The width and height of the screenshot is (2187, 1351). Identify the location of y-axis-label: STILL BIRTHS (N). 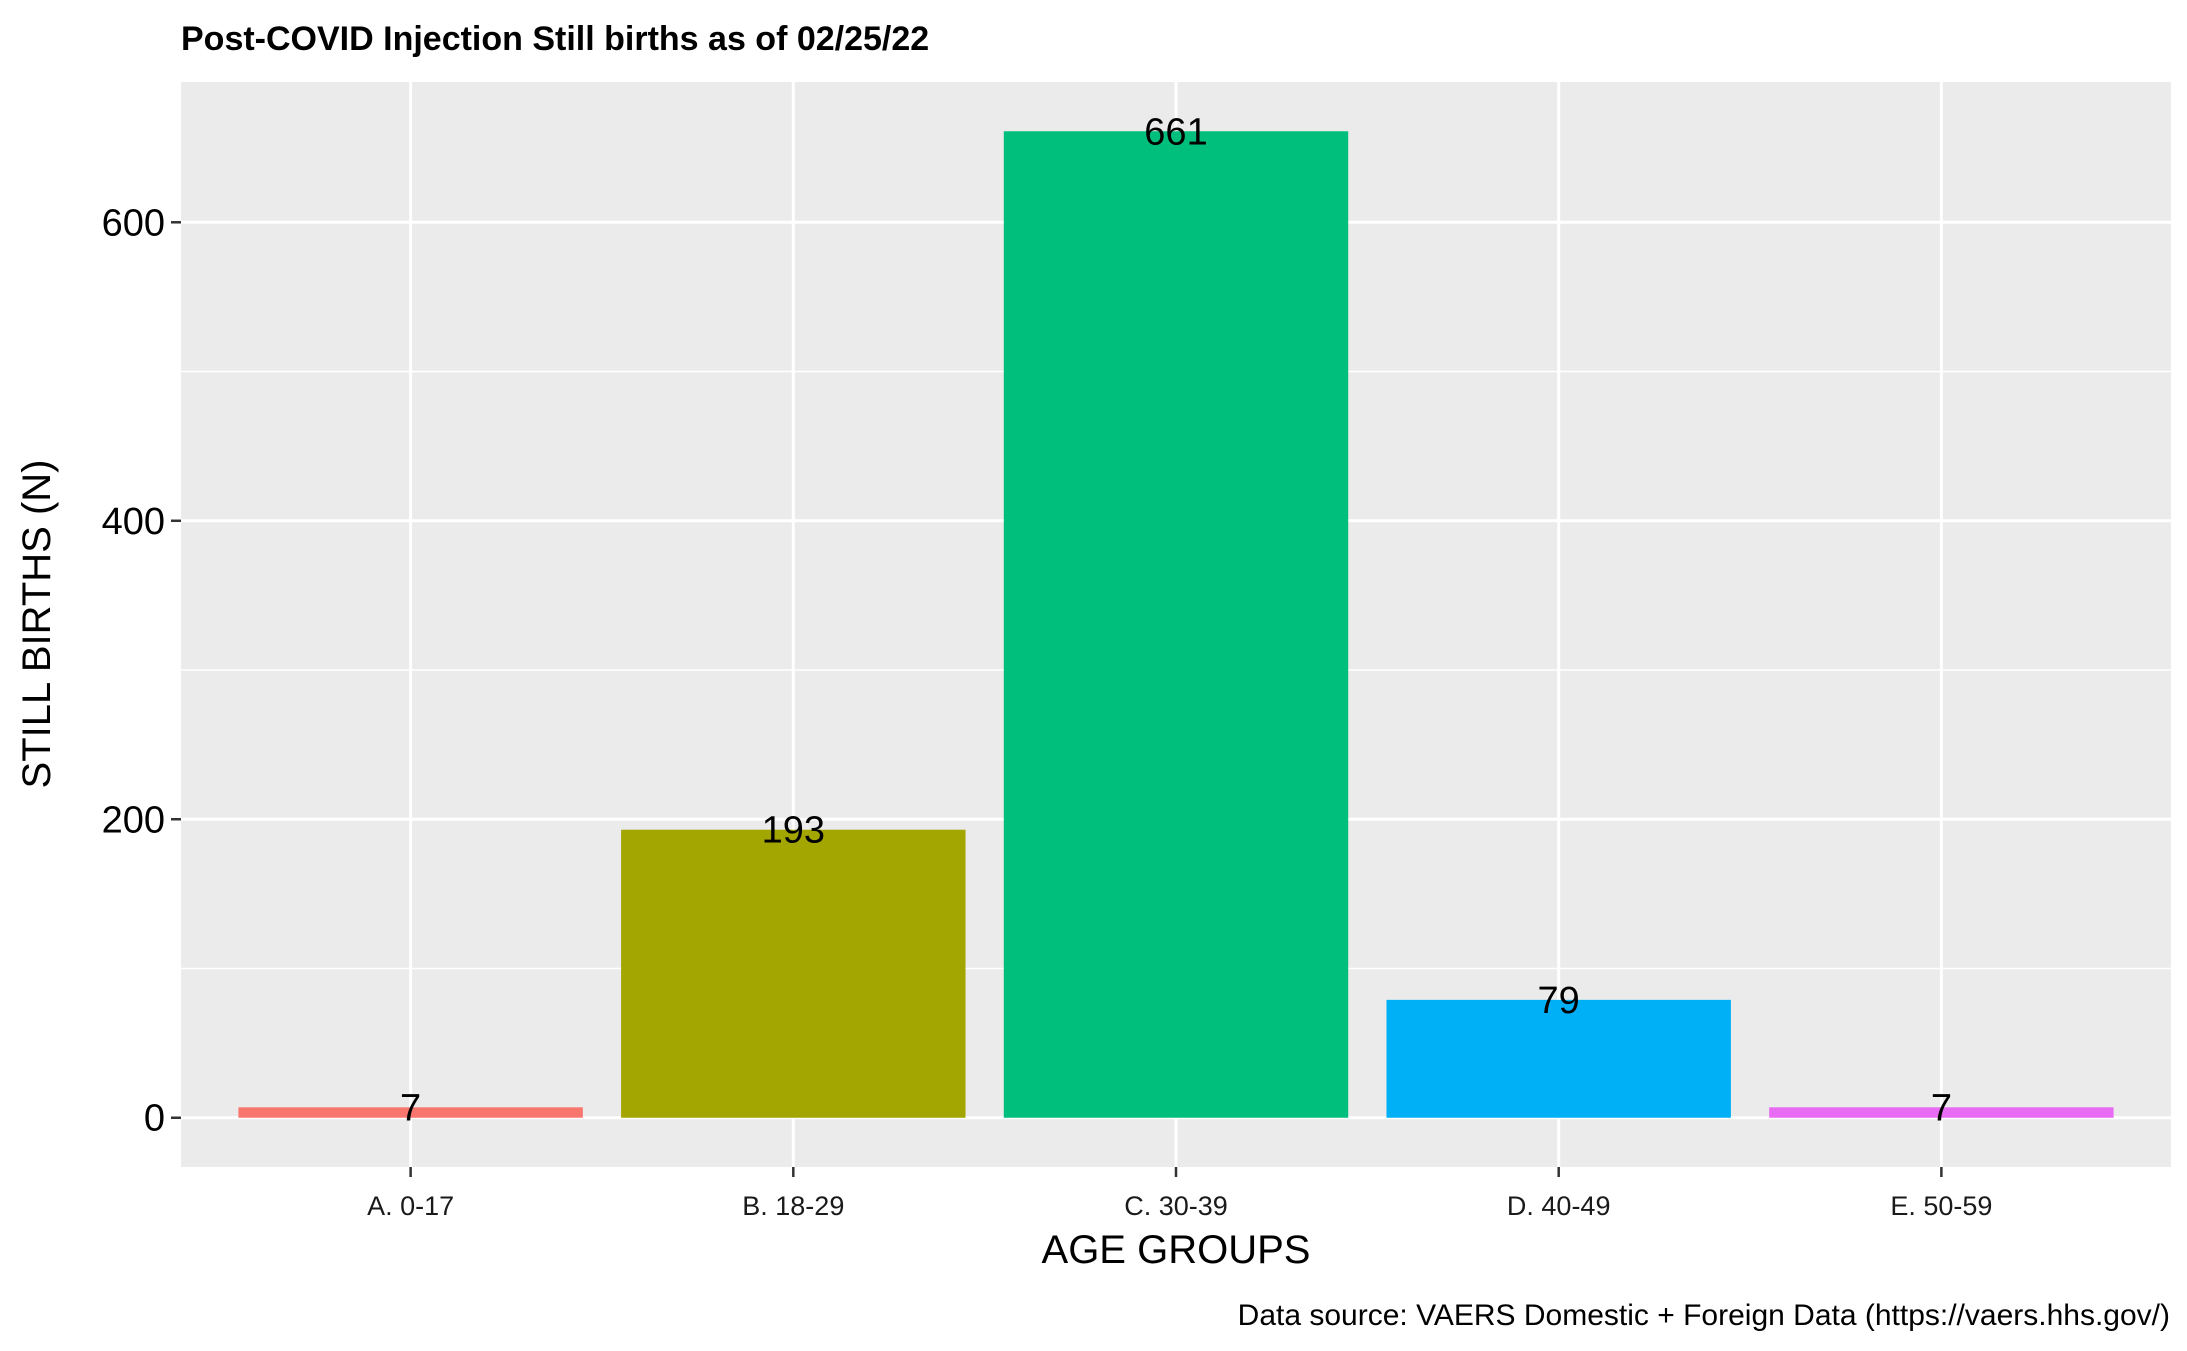
(37, 624).